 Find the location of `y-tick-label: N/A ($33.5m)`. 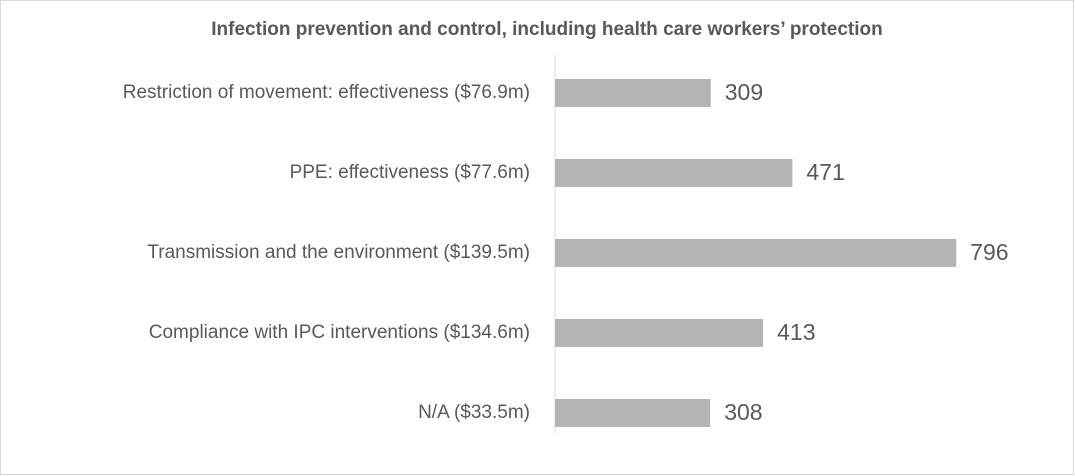

y-tick-label: N/A ($33.5m) is located at coordinates (474, 412).